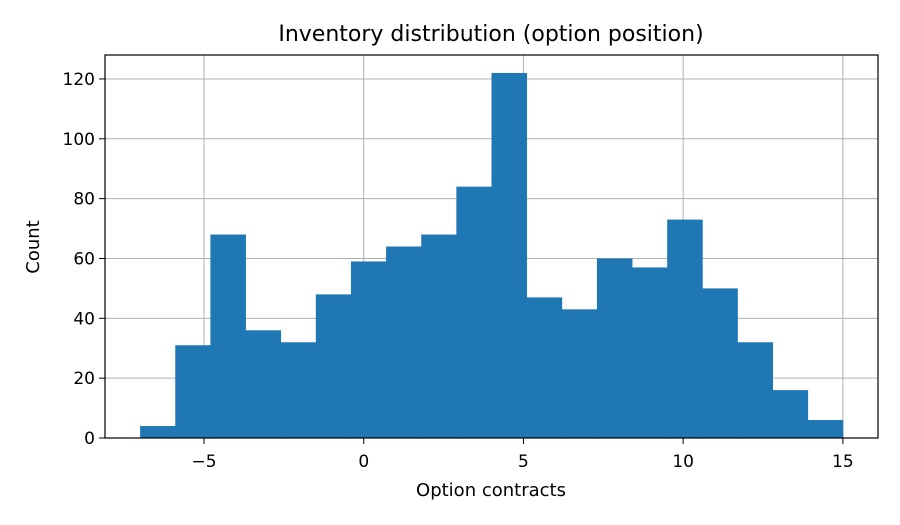  What do you see at coordinates (79, 80) in the screenshot?
I see `y-tick-label: 120` at bounding box center [79, 80].